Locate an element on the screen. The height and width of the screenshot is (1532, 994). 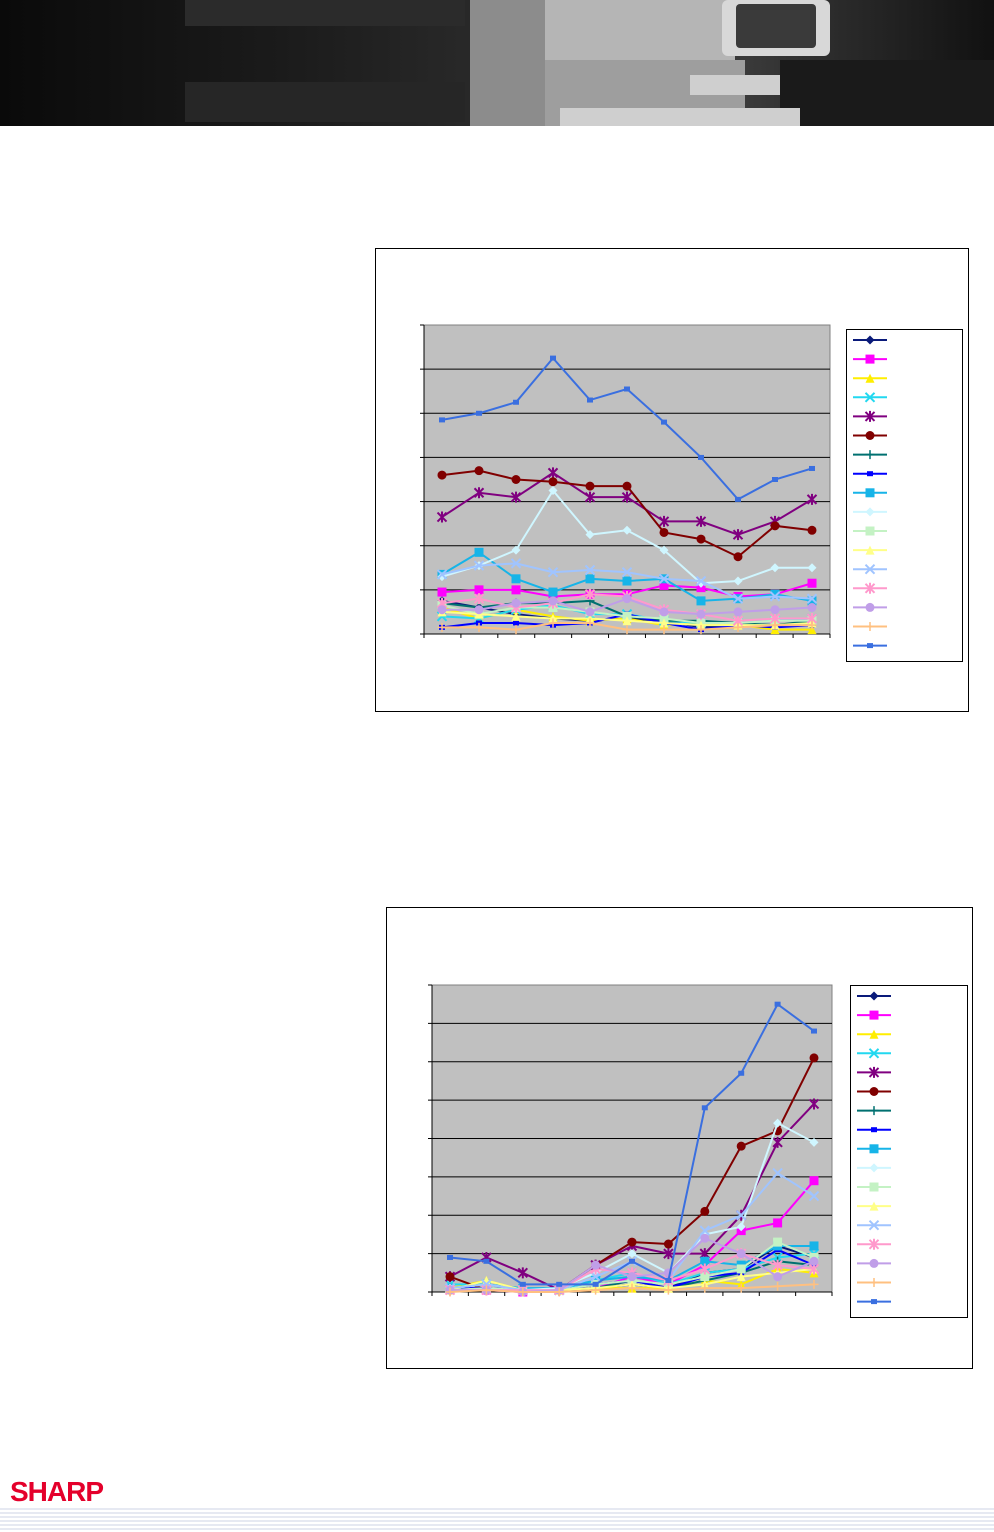
svg-text: SHARP is located at coordinates (56, 1490).